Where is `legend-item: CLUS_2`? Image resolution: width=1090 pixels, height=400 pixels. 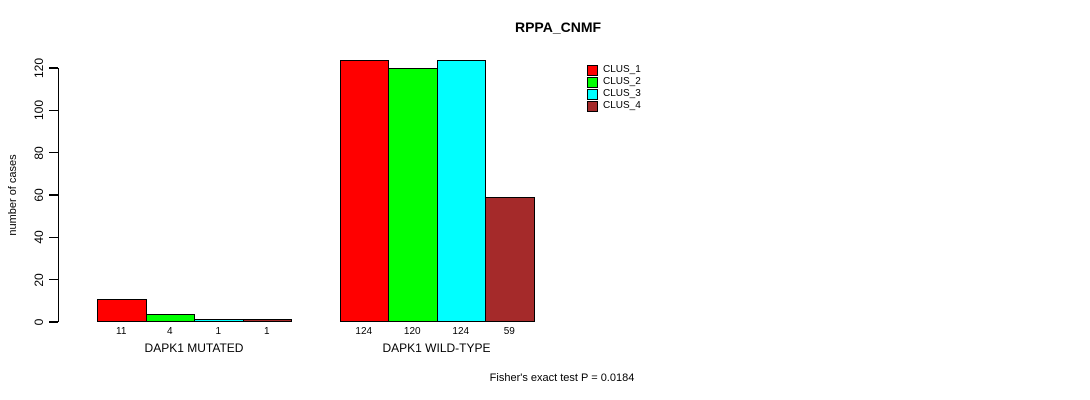 legend-item: CLUS_2 is located at coordinates (614, 82).